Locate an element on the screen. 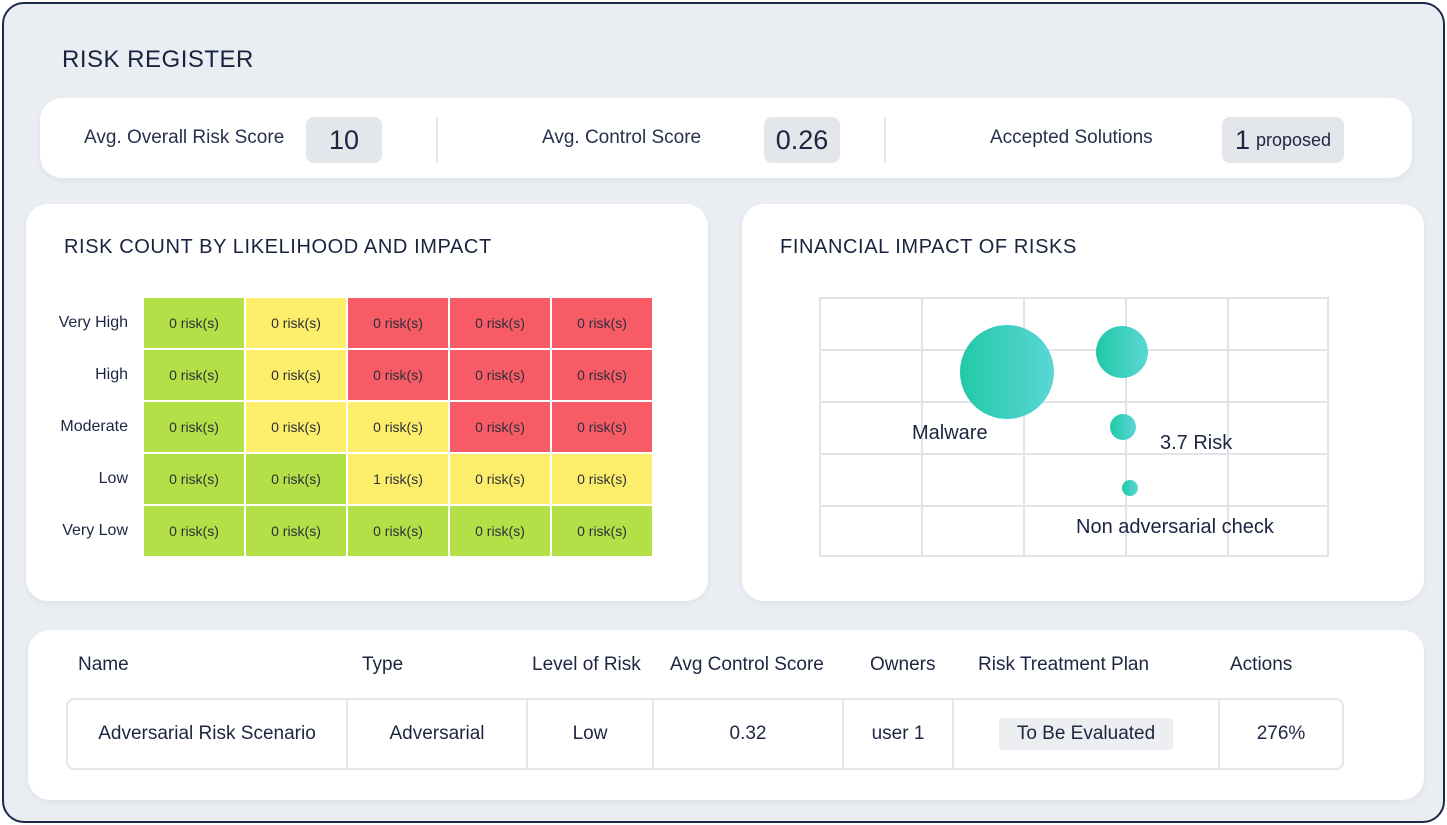 This screenshot has height=825, width=1447. cell-level: Low is located at coordinates (591, 734).